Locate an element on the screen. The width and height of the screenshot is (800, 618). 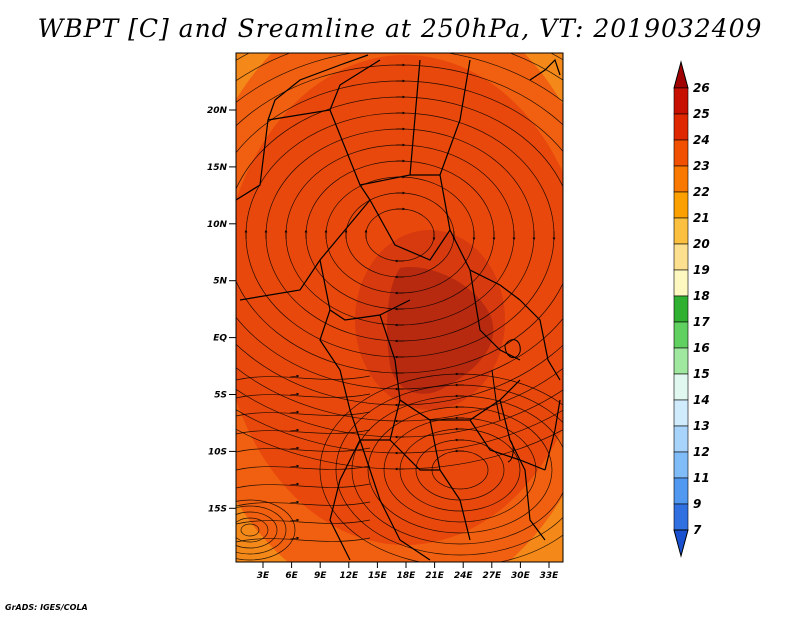
colorbar-label: 26 is located at coordinates (701, 88).